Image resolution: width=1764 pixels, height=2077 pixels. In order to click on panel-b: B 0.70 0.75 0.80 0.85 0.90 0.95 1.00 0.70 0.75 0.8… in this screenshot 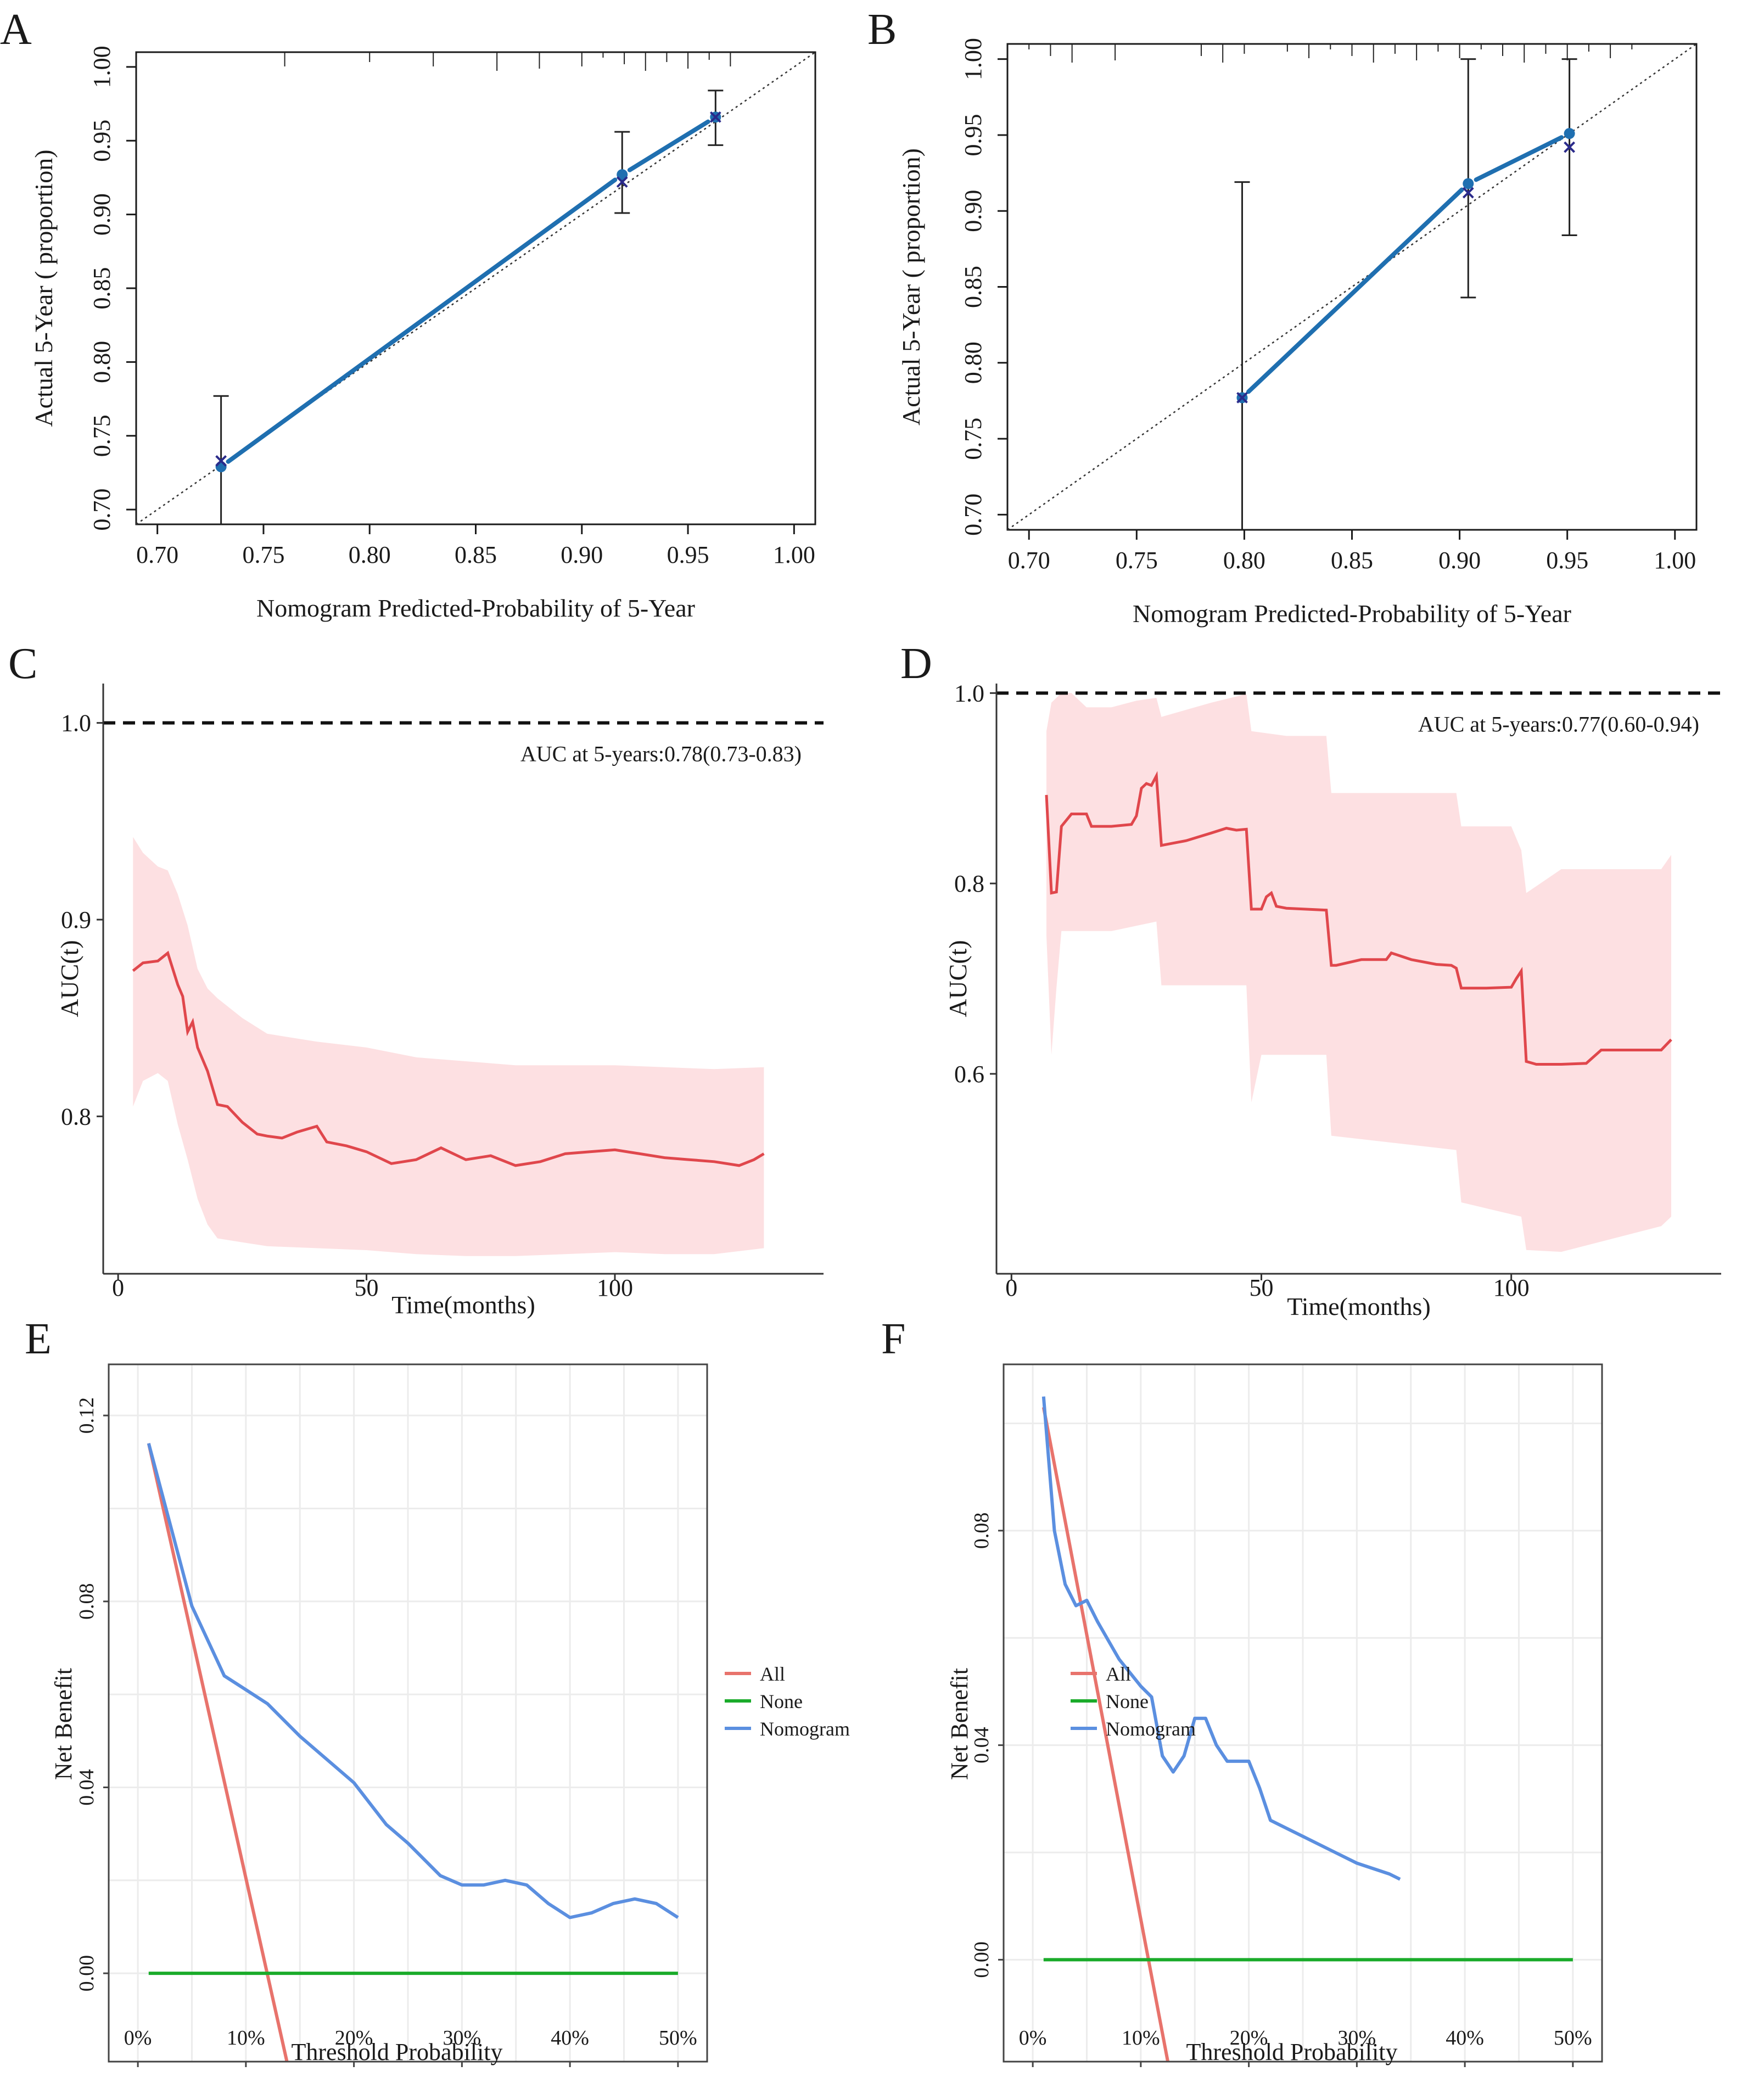, I will do `click(1282, 317)`.